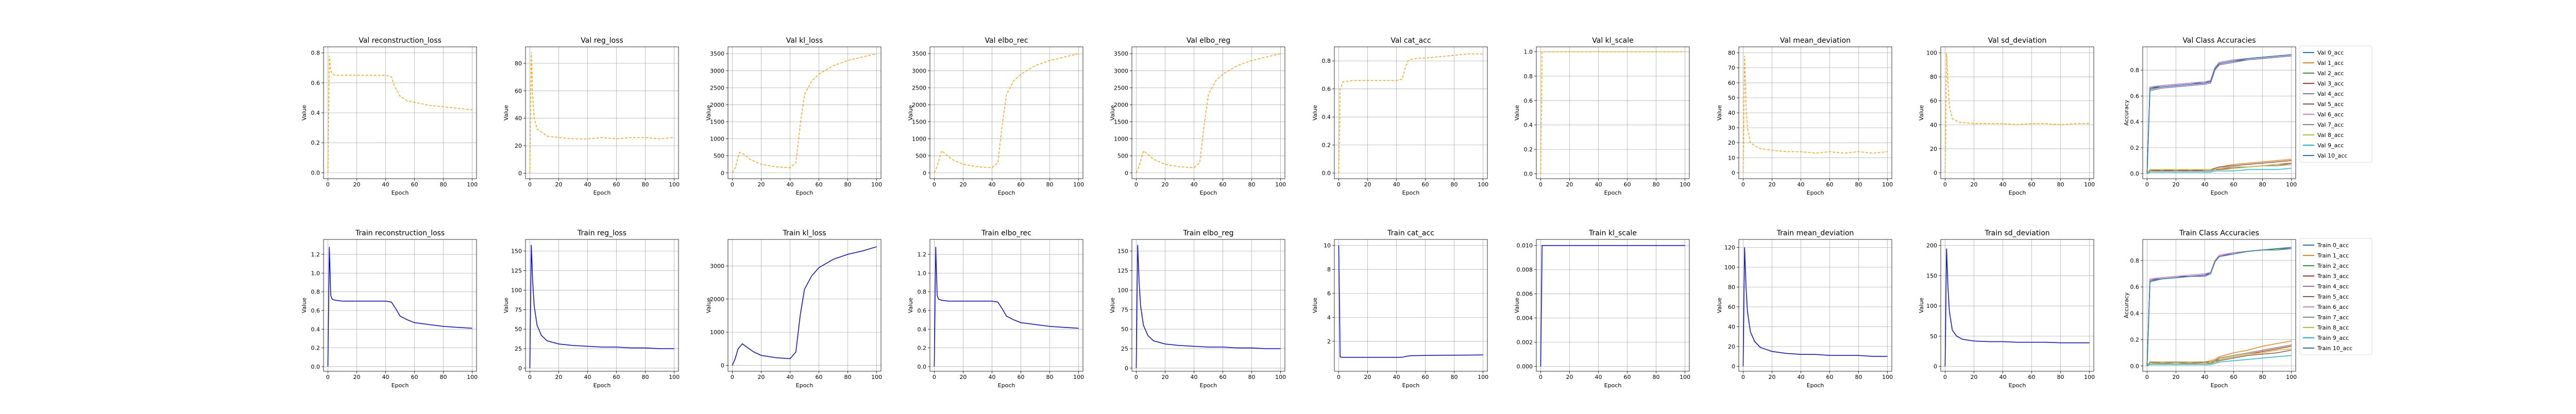 The height and width of the screenshot is (414, 2576). Describe the element at coordinates (1525, 270) in the screenshot. I see `y-tick-label: 0.008` at that location.